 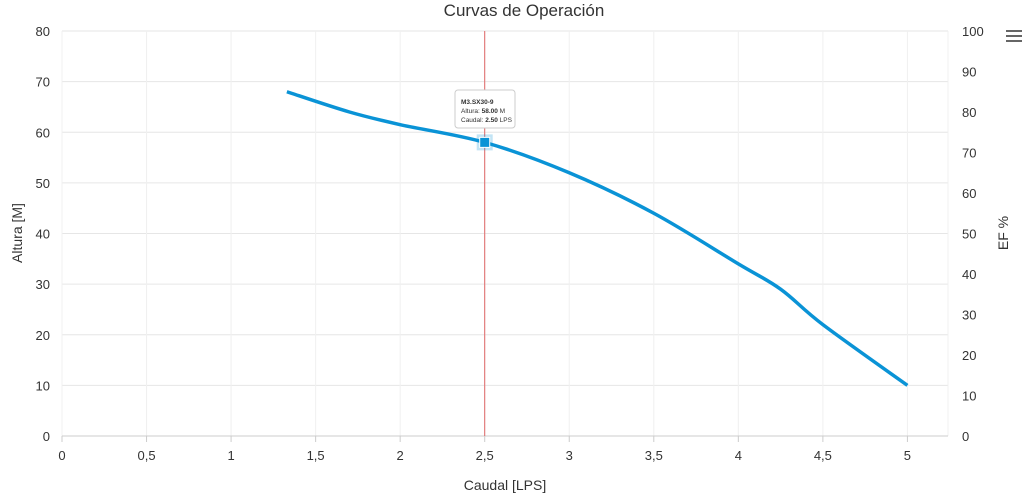 I want to click on y-tick-label: 20, so click(x=43, y=335).